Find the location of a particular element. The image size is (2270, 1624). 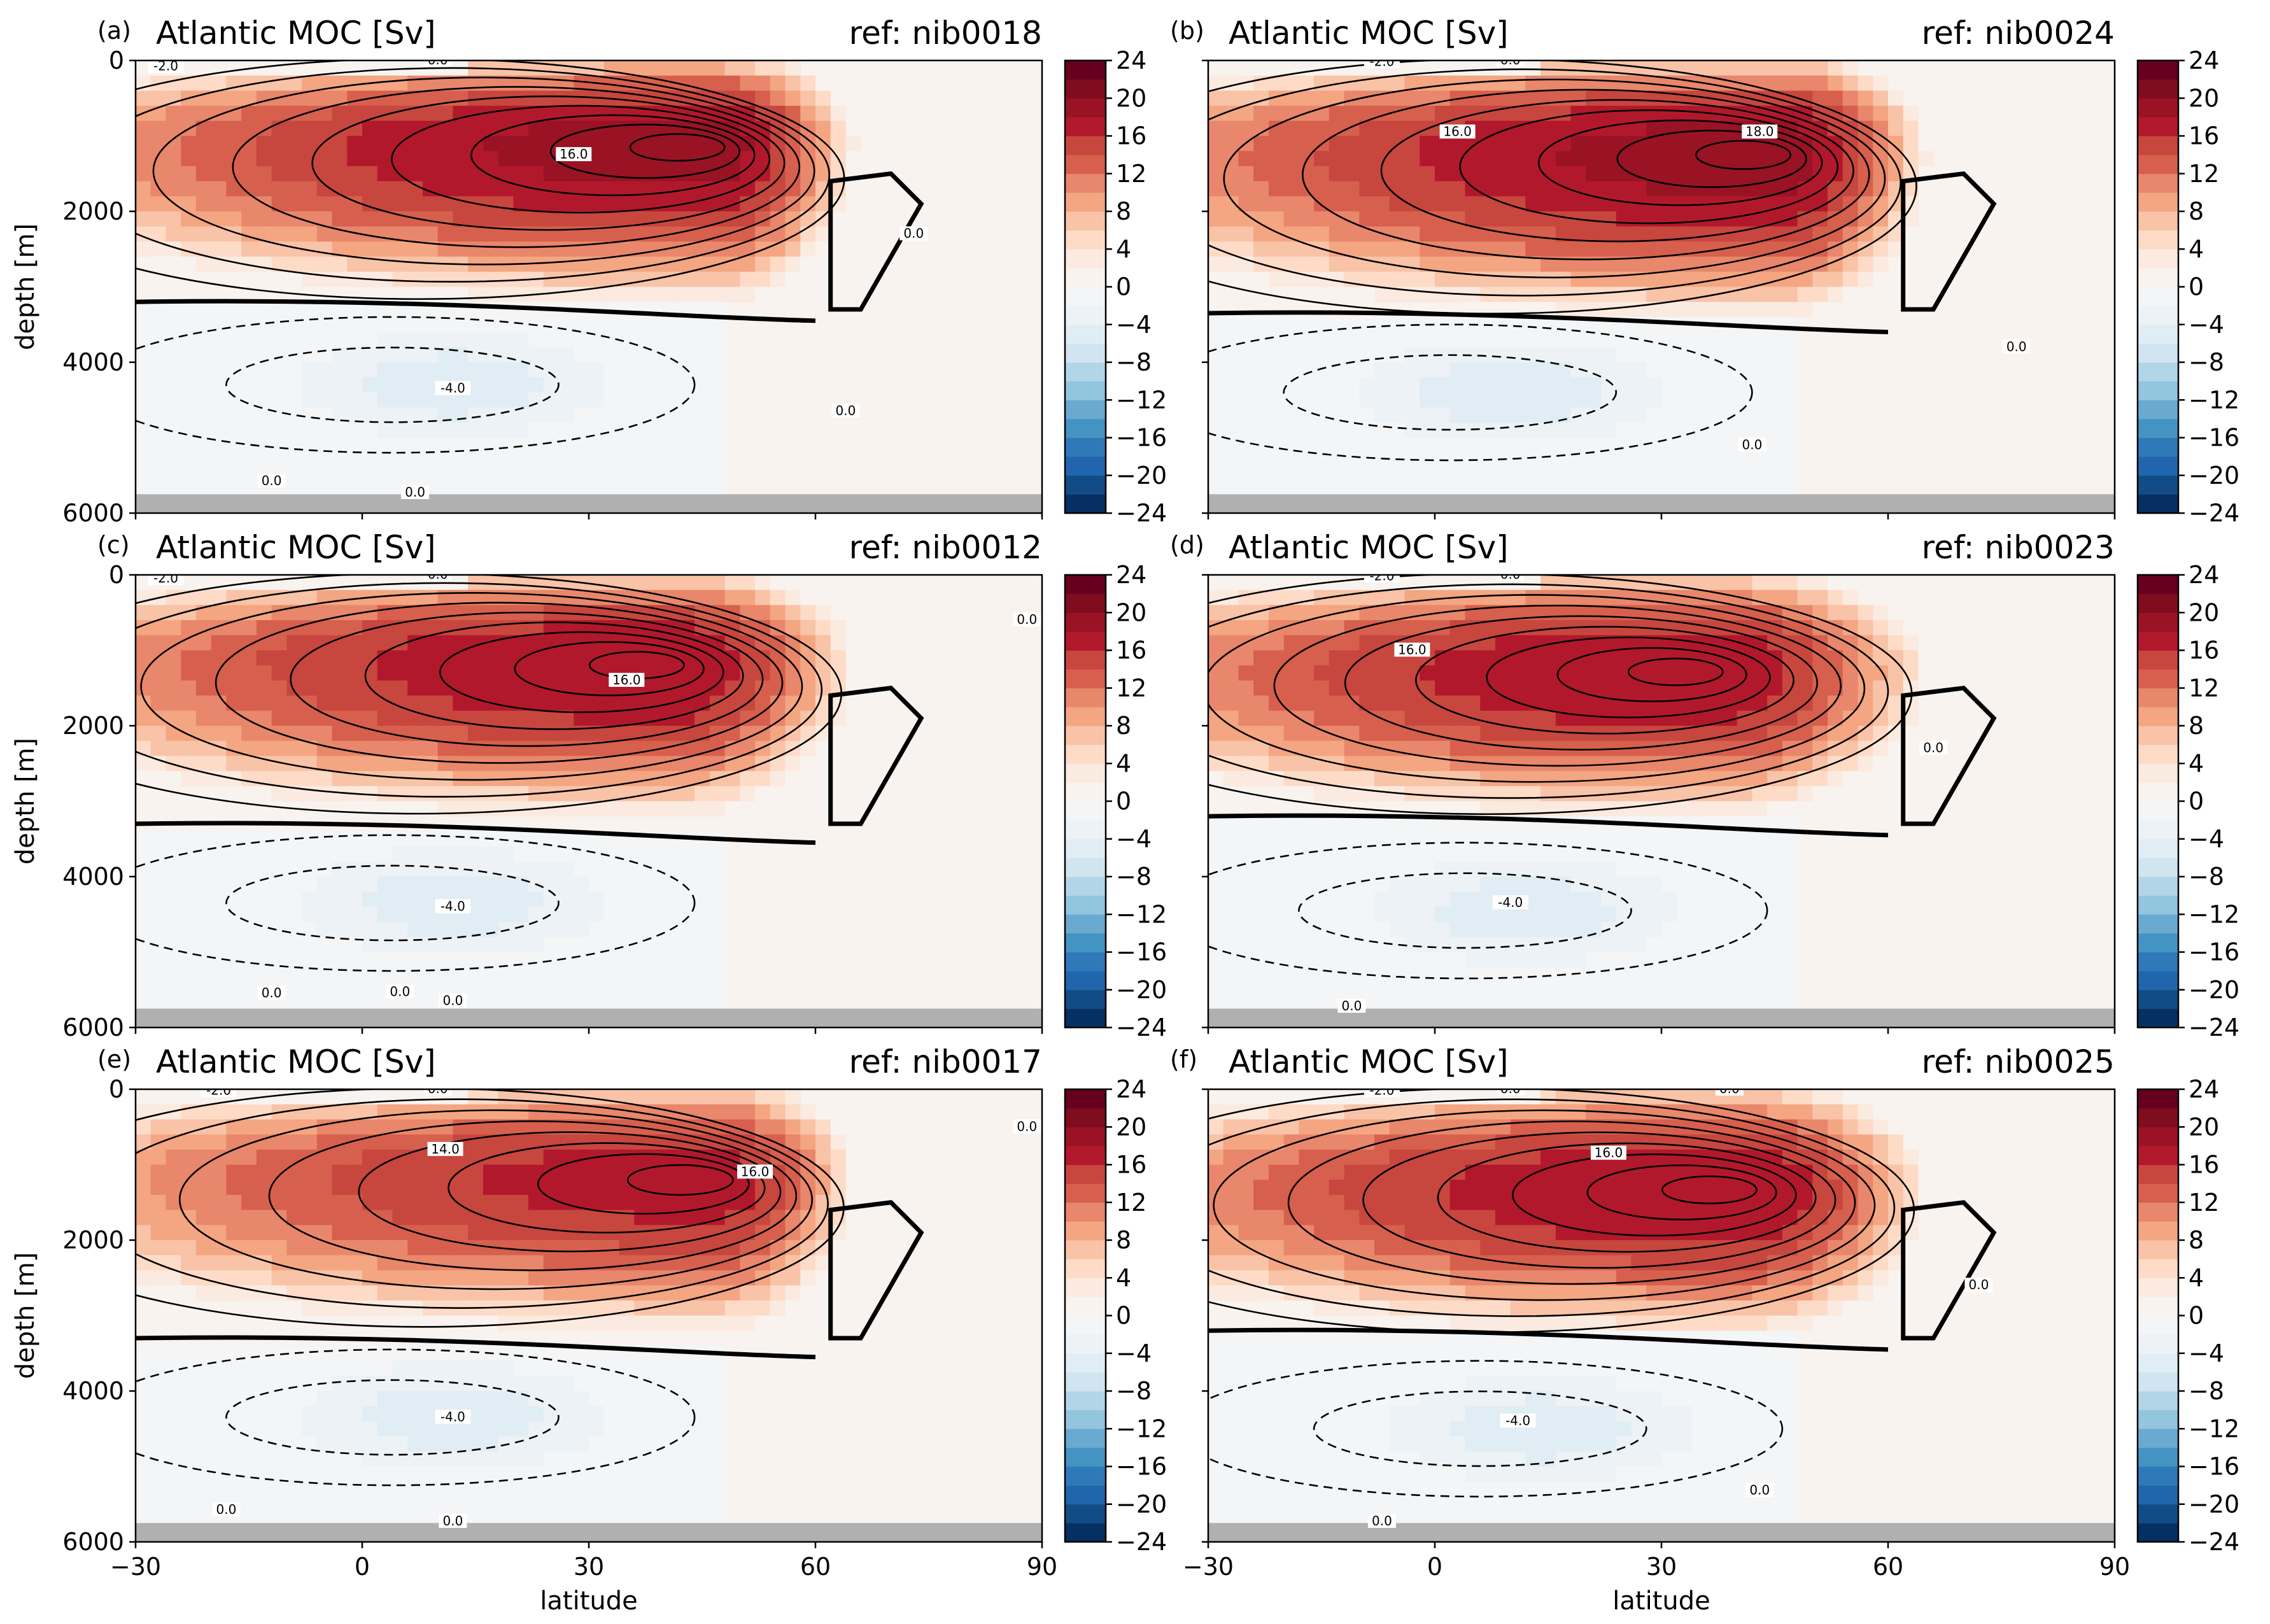

colorbar-tick-label: 4 is located at coordinates (1123, 763).